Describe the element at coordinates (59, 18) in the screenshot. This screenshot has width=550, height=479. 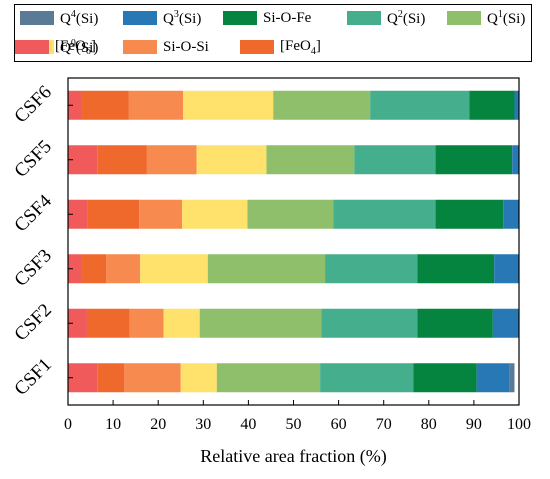
I see `legend-item-q4-si-: Q4(Si)` at that location.